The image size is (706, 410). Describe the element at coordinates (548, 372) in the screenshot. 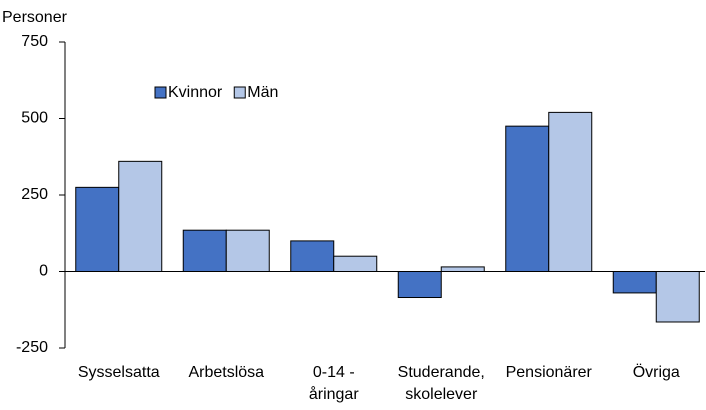

I see `x-tick-label: Pensionärer` at that location.